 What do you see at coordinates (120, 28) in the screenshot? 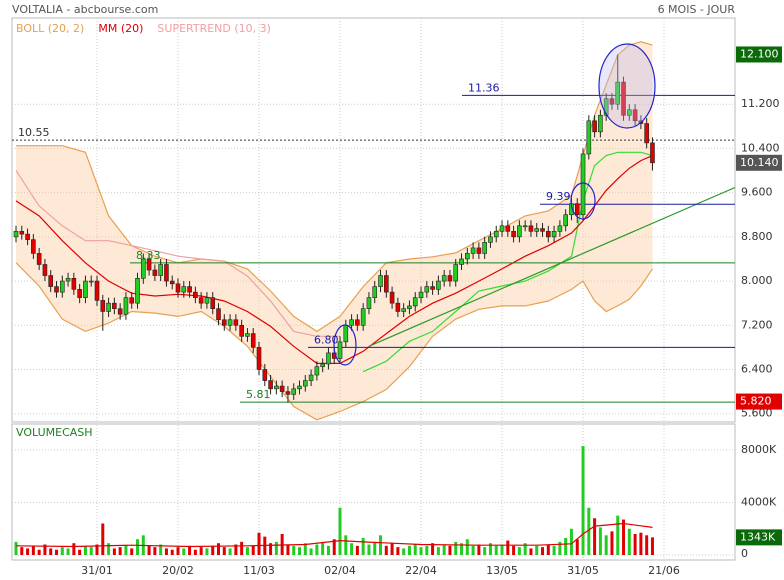
I see `legend-entry: MM (20)` at bounding box center [120, 28].